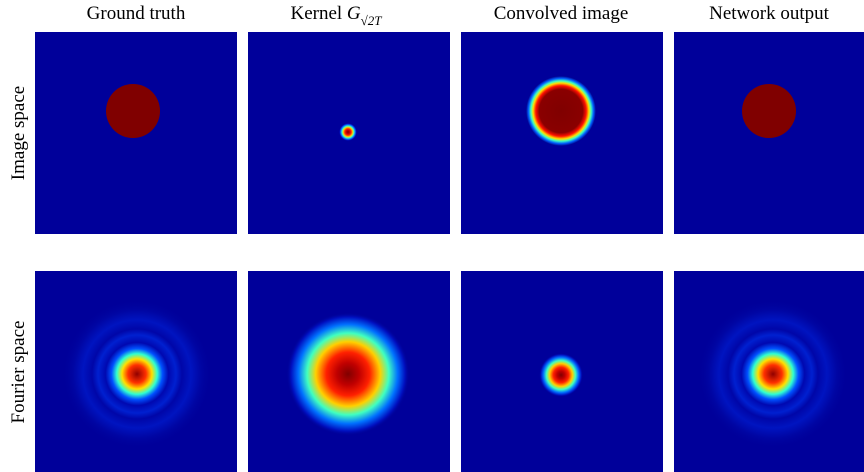  I want to click on title-symbol: G, so click(354, 13).